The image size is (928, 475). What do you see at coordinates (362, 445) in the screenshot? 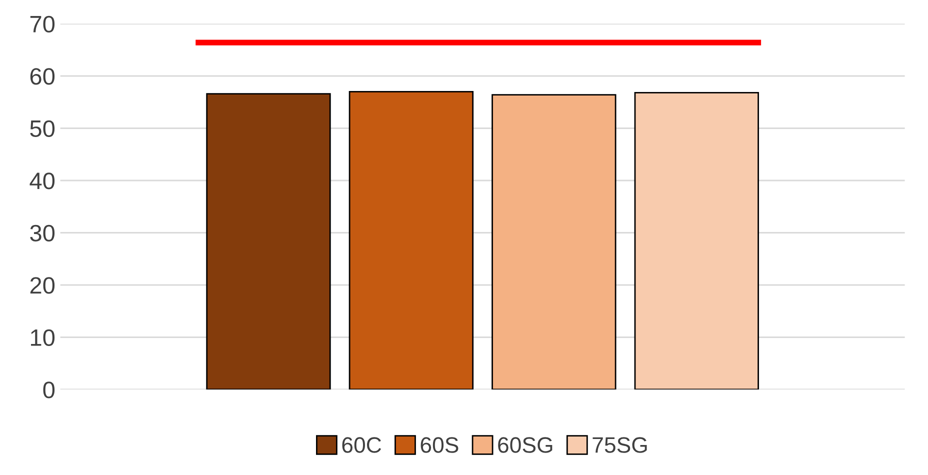
I see `legend-label: 60C` at bounding box center [362, 445].